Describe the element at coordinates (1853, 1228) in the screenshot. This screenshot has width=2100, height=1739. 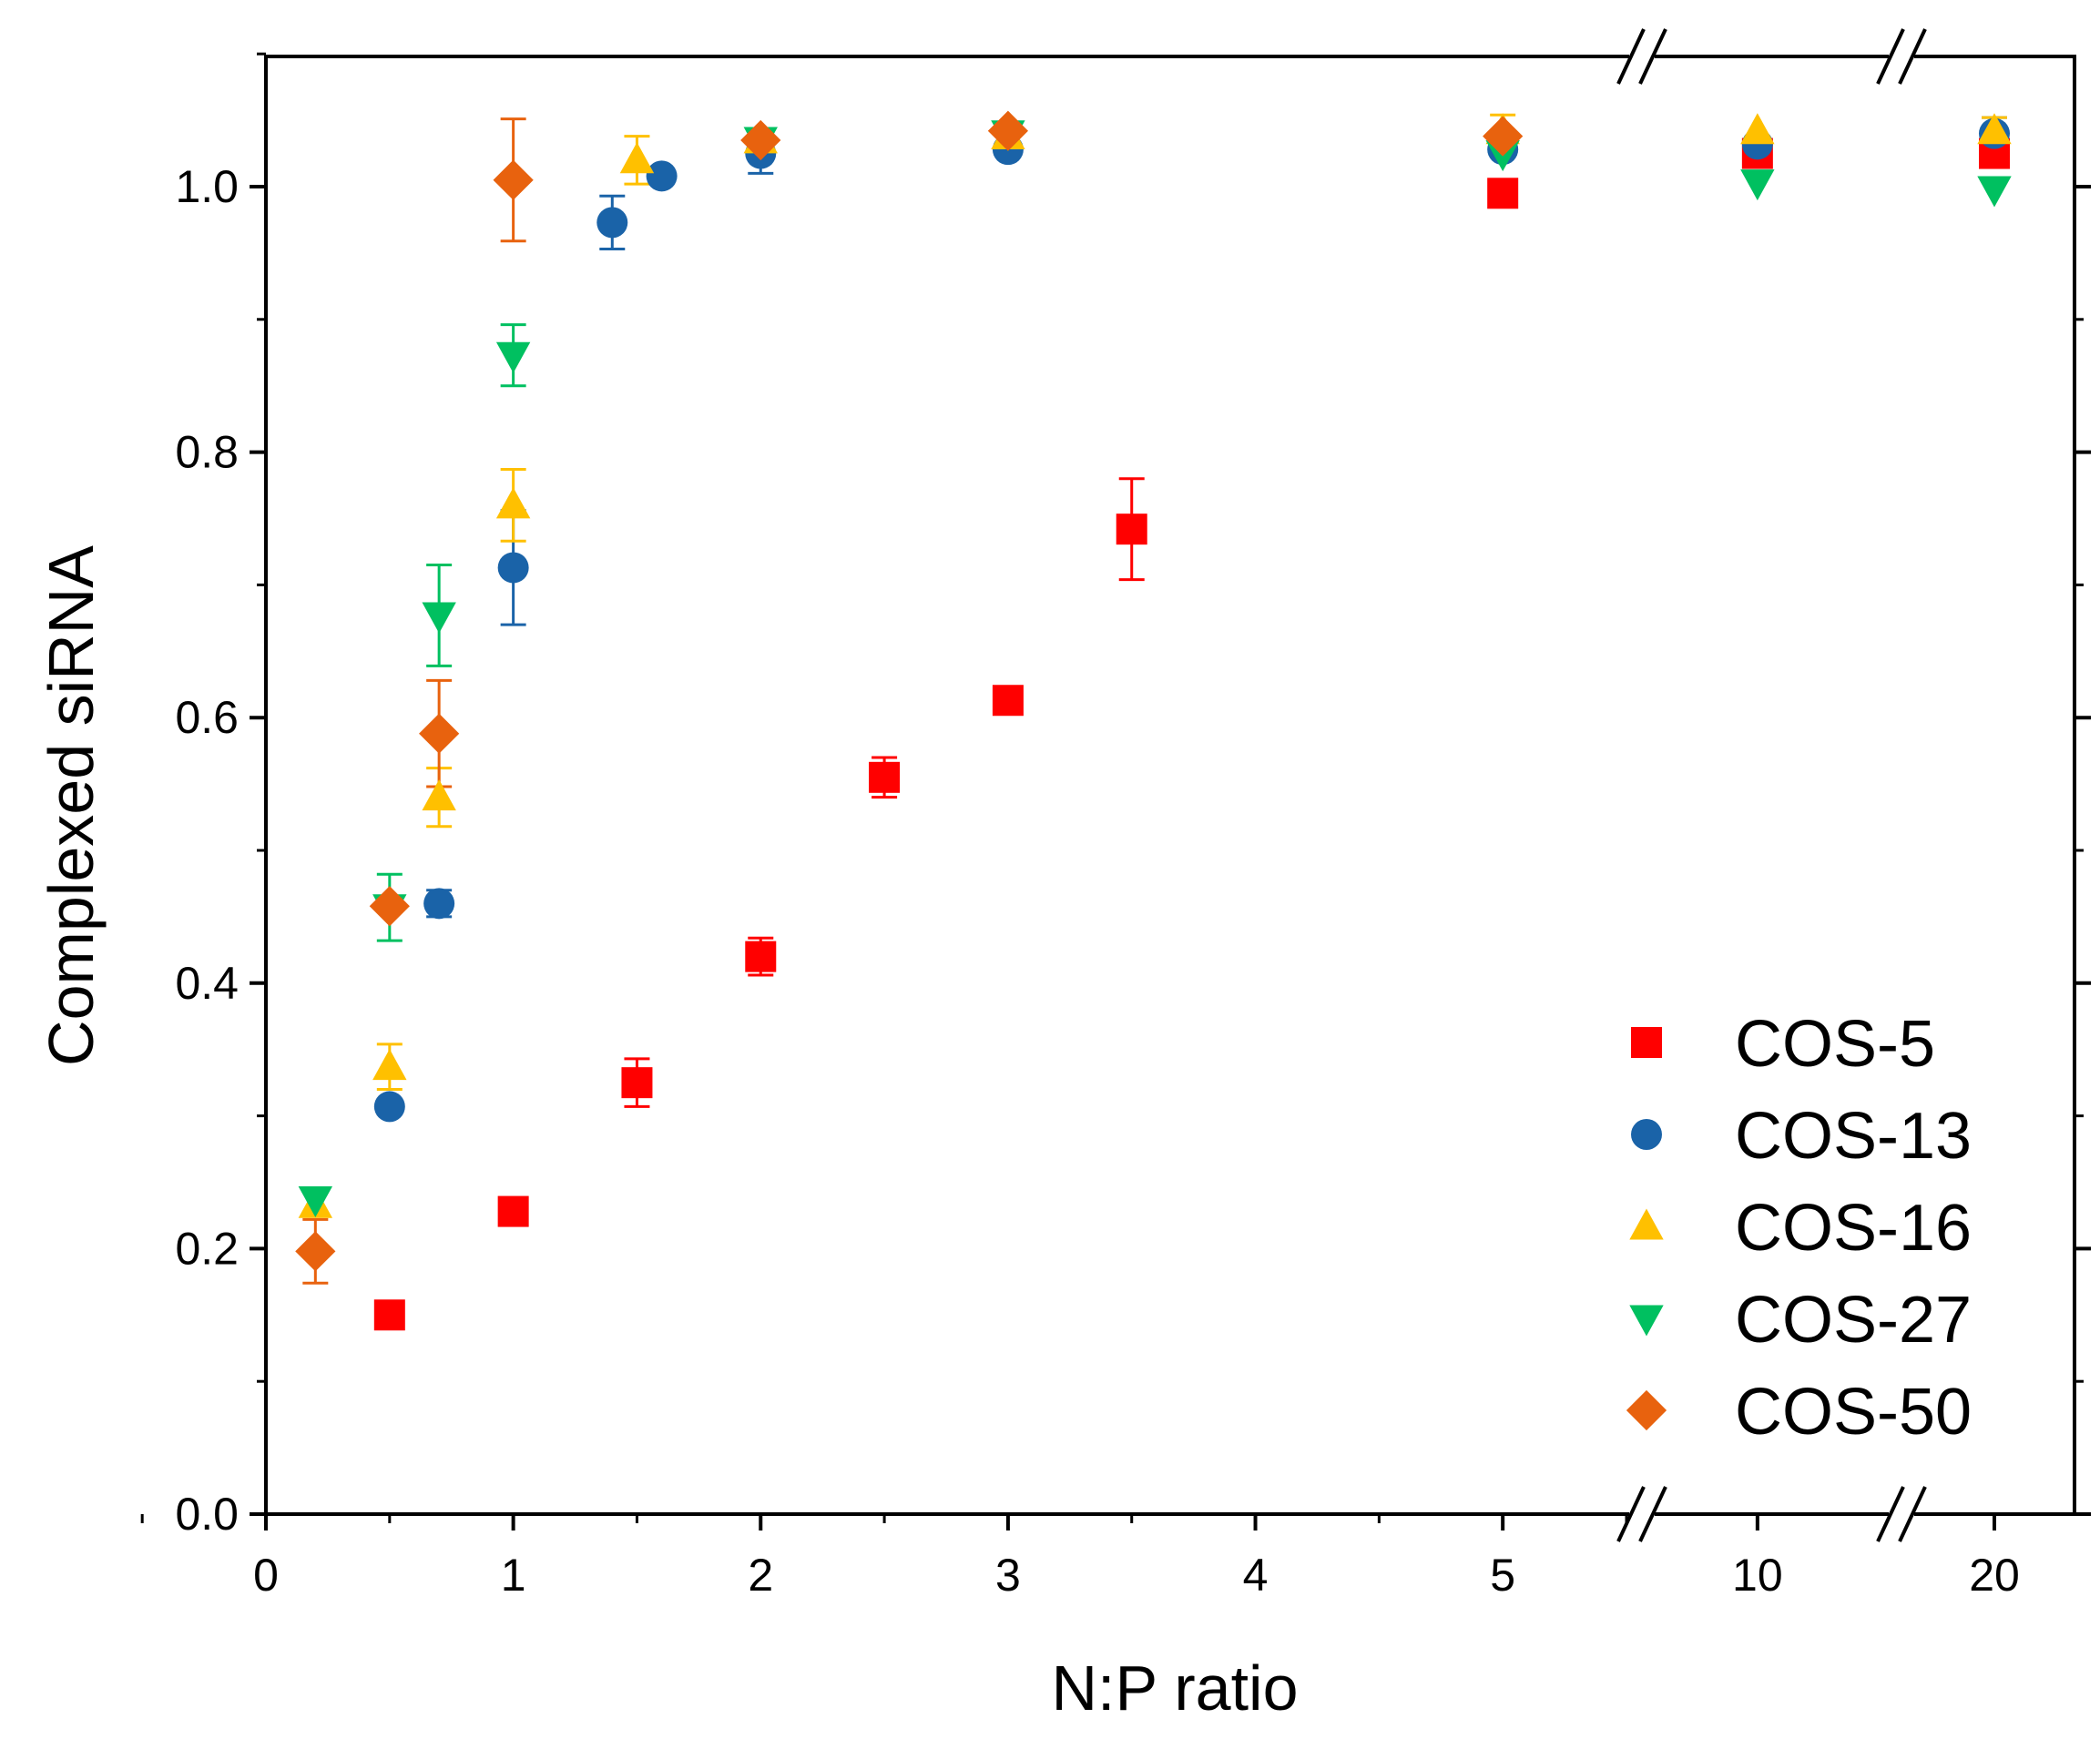
I see `legend-label-cos-16: COS-16` at that location.